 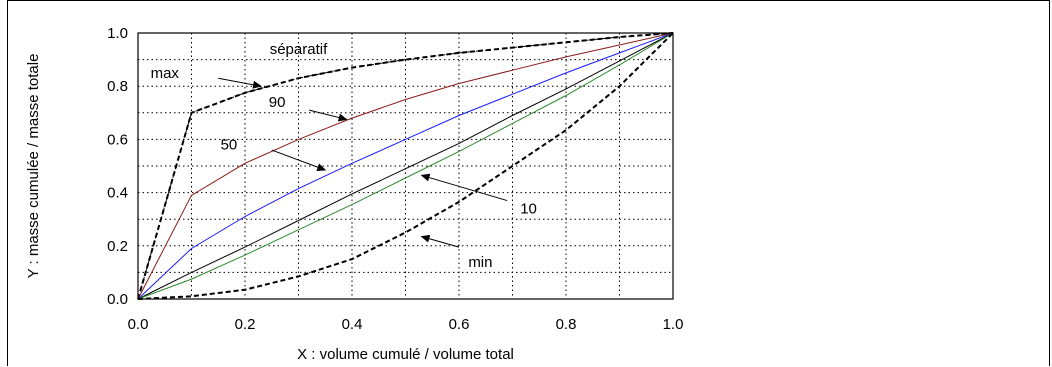 I want to click on y-tick-label: 0.0, so click(x=117, y=299).